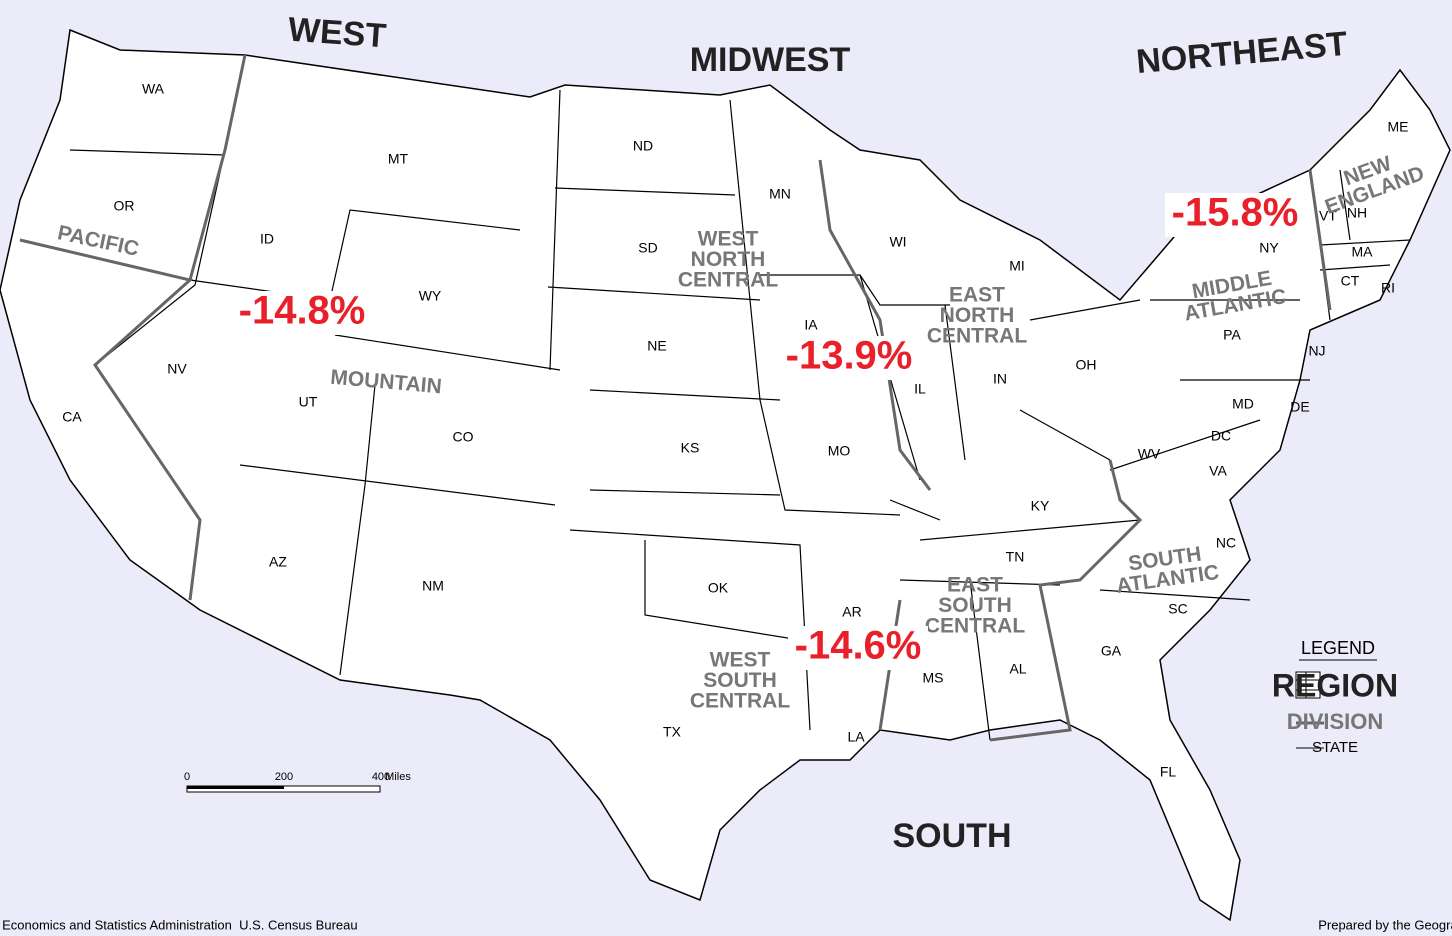 Image resolution: width=1452 pixels, height=936 pixels. What do you see at coordinates (1218, 471) in the screenshot?
I see `state-label: VA` at bounding box center [1218, 471].